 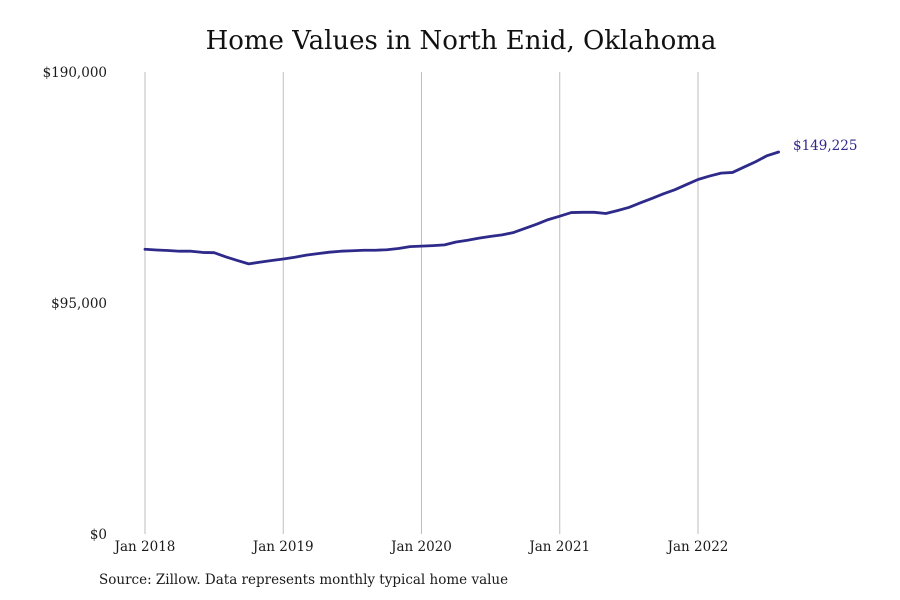 I want to click on x-tick-label: Jan 2018, so click(x=144, y=547).